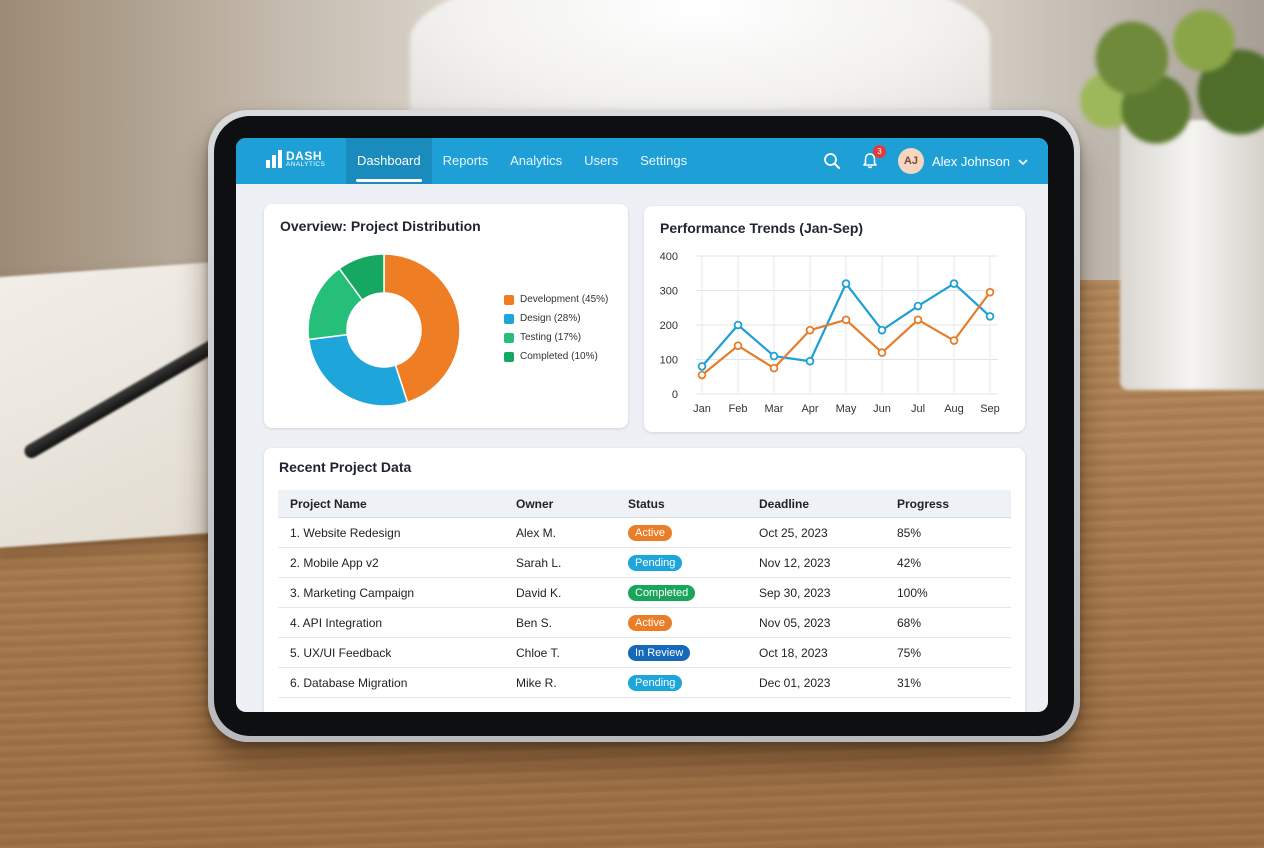 The height and width of the screenshot is (848, 1264). Describe the element at coordinates (1162, 80) in the screenshot. I see `plant-leaves` at that location.